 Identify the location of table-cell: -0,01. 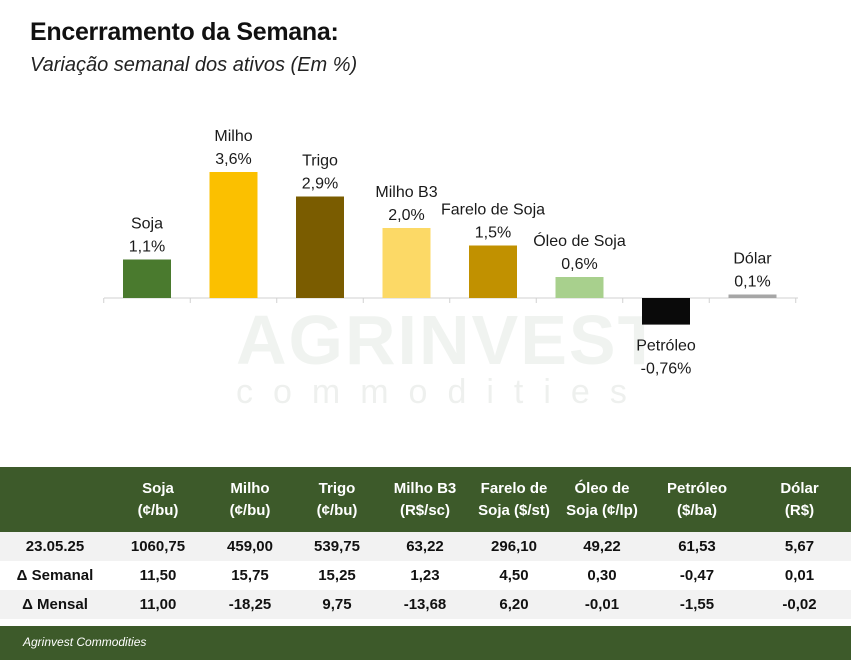
(602, 604).